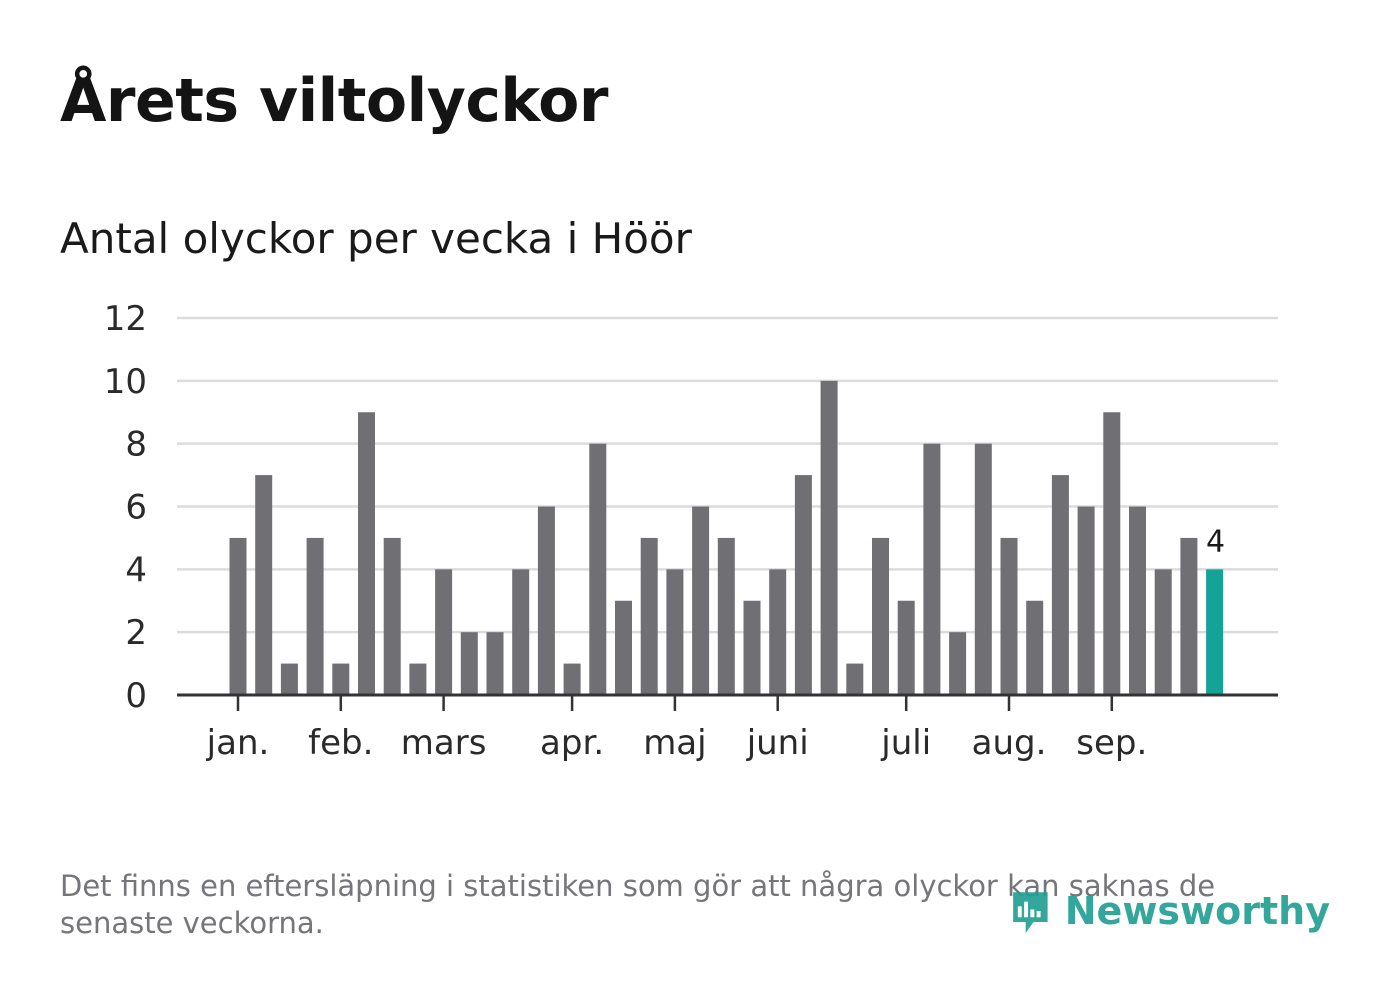 Image resolution: width=1382 pixels, height=999 pixels. What do you see at coordinates (136, 633) in the screenshot?
I see `y-tick-label-2: 2` at bounding box center [136, 633].